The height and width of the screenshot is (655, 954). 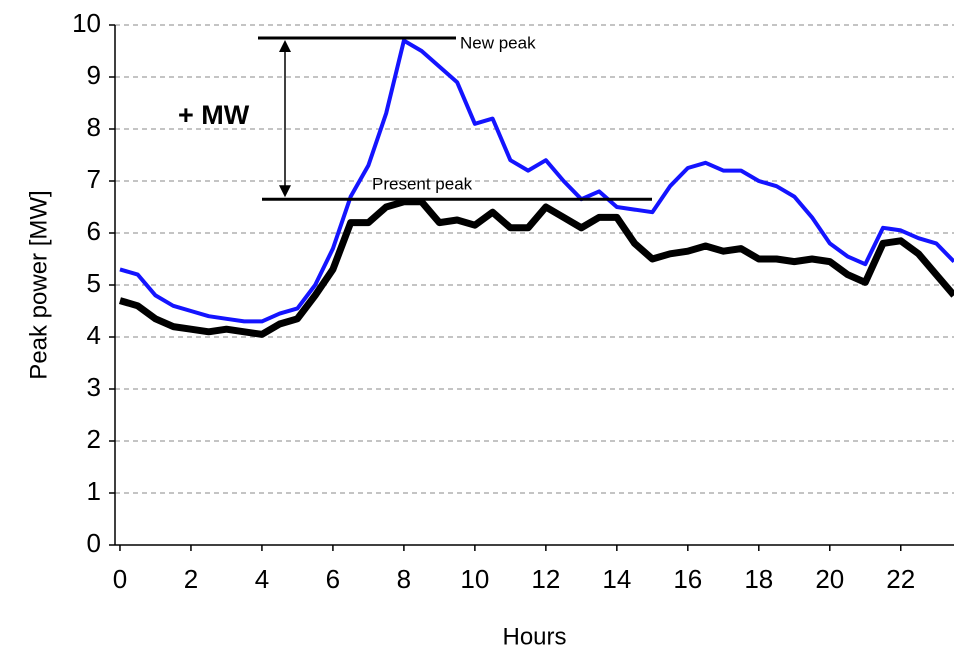 I want to click on y-tick-label: 2, so click(x=94, y=439).